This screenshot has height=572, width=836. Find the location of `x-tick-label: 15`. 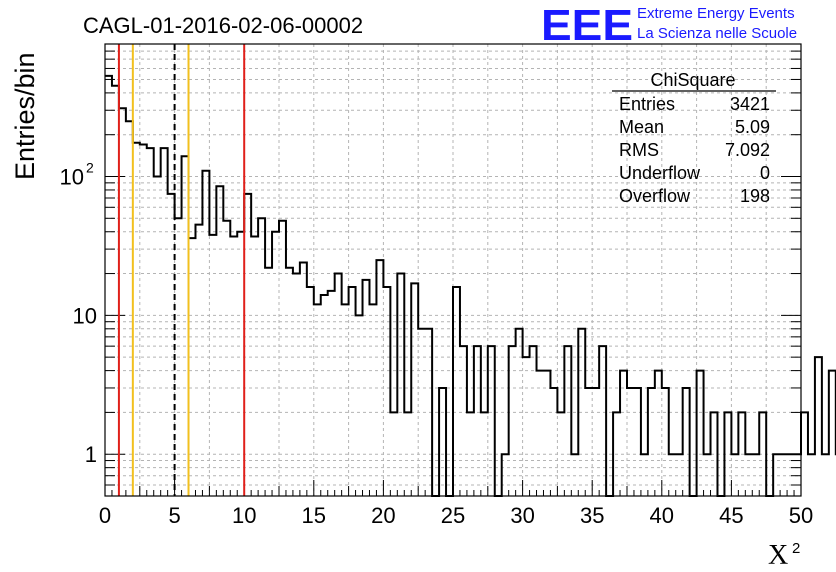

x-tick-label: 15 is located at coordinates (314, 515).